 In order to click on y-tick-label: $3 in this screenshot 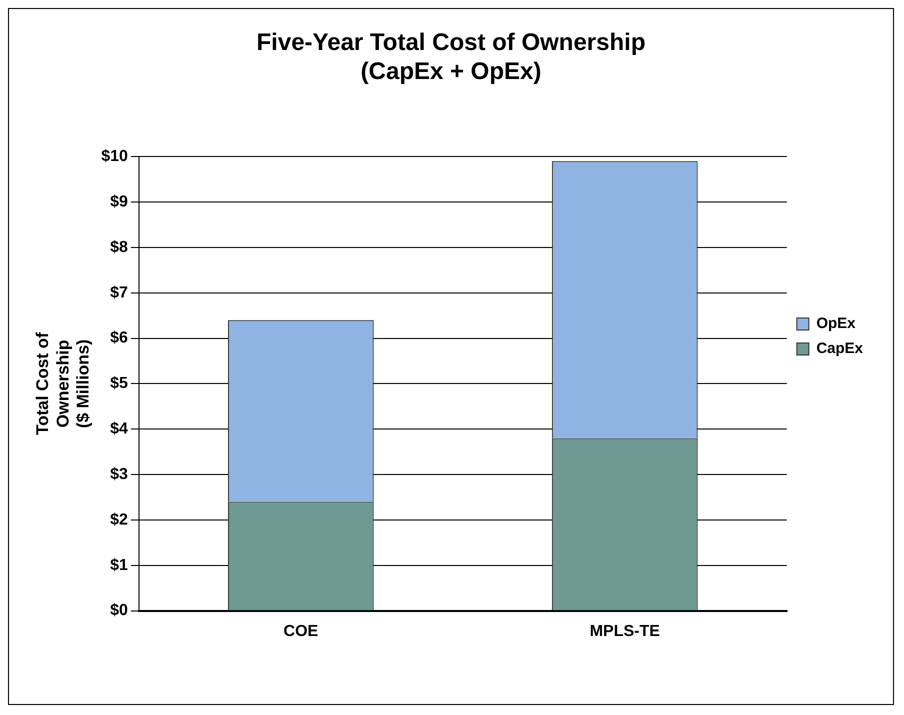, I will do `click(119, 474)`.